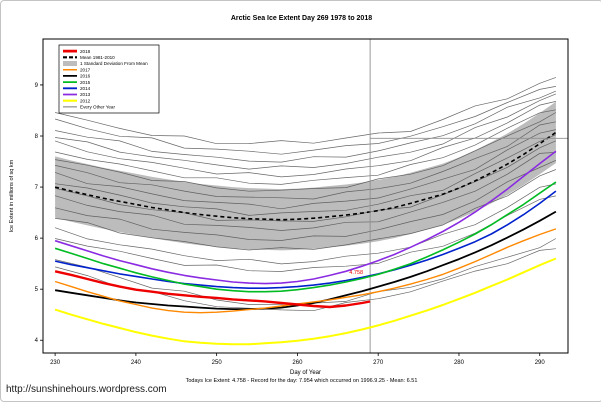 This screenshot has height=402, width=601. What do you see at coordinates (37, 86) in the screenshot?
I see `y-tick-label: 9` at bounding box center [37, 86].